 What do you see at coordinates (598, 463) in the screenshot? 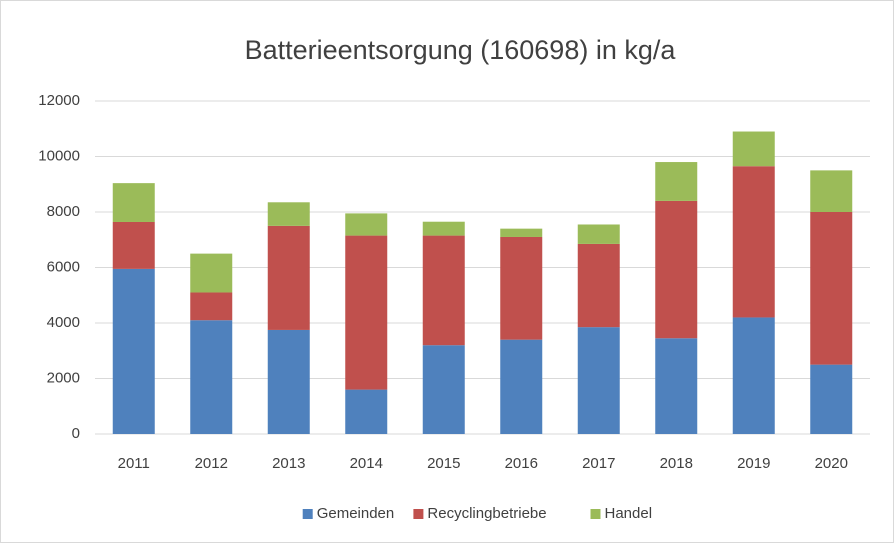
I see `x-tick-label: 2017` at bounding box center [598, 463].